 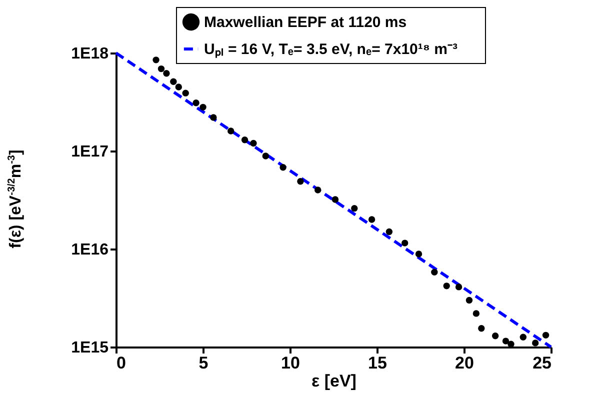 I want to click on x-axis-title: ε [eV], so click(x=334, y=381).